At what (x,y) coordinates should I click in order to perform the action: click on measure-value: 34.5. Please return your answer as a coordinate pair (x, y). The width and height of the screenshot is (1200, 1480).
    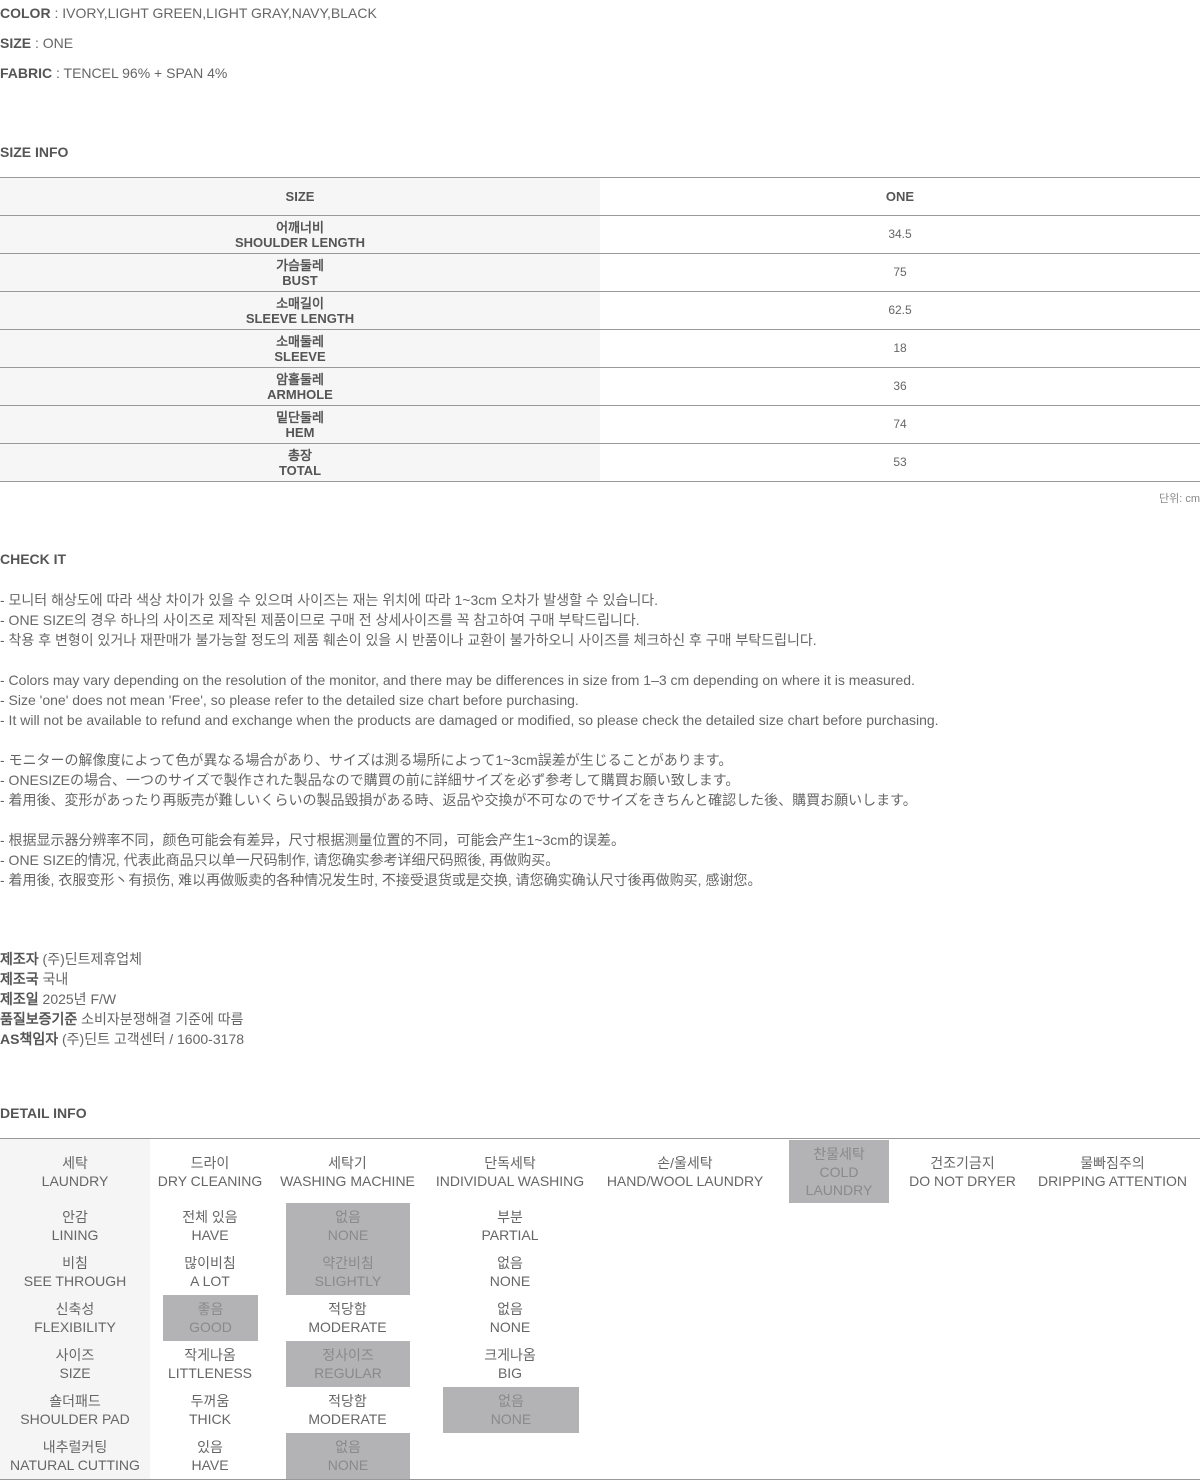
    Looking at the image, I should click on (900, 234).